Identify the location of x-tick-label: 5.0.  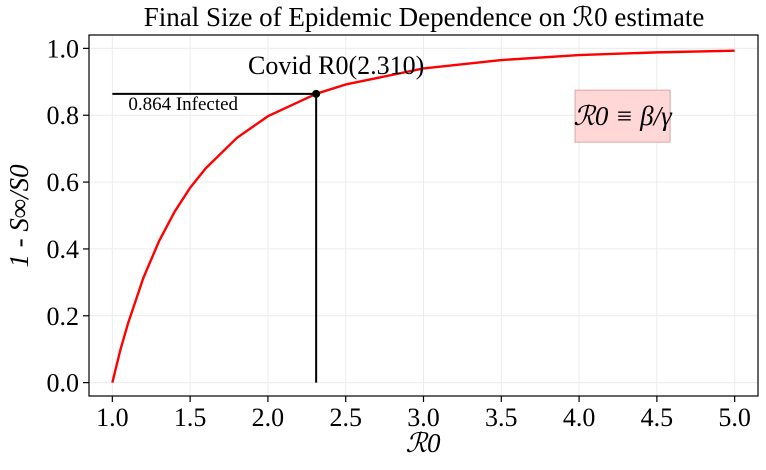
(734, 417).